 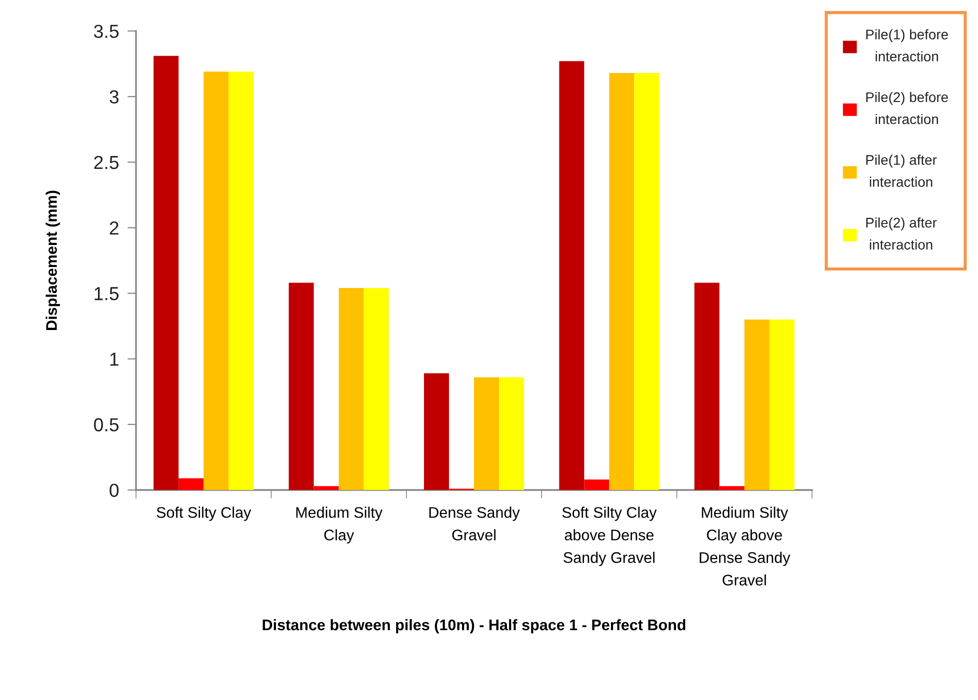 I want to click on x-tick-label: Dense Sandy Gravel, so click(x=474, y=523).